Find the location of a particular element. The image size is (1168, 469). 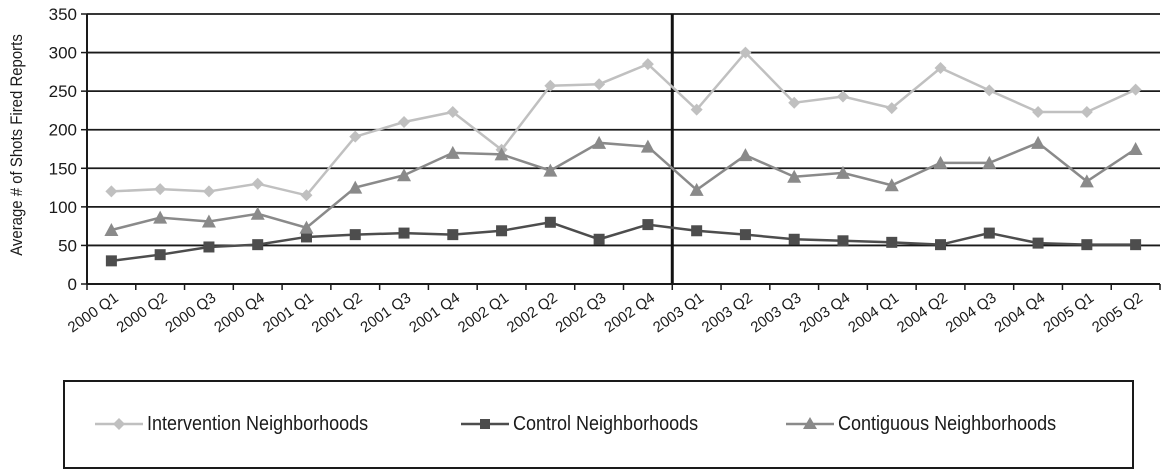

y-tick-label-6: 300 is located at coordinates (63, 53).